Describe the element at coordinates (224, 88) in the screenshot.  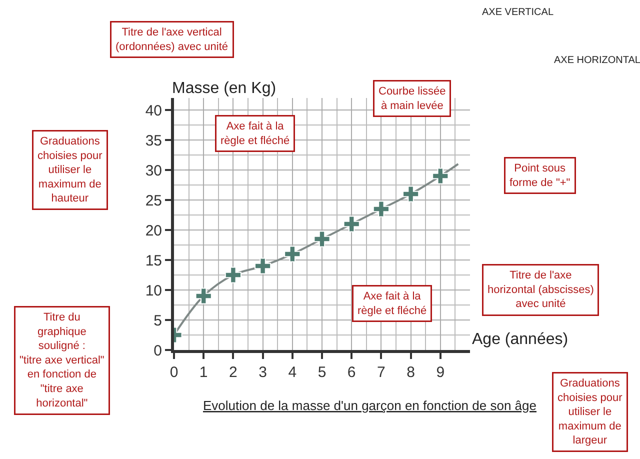
I see `y-axis-title: Masse (en Kg)` at that location.